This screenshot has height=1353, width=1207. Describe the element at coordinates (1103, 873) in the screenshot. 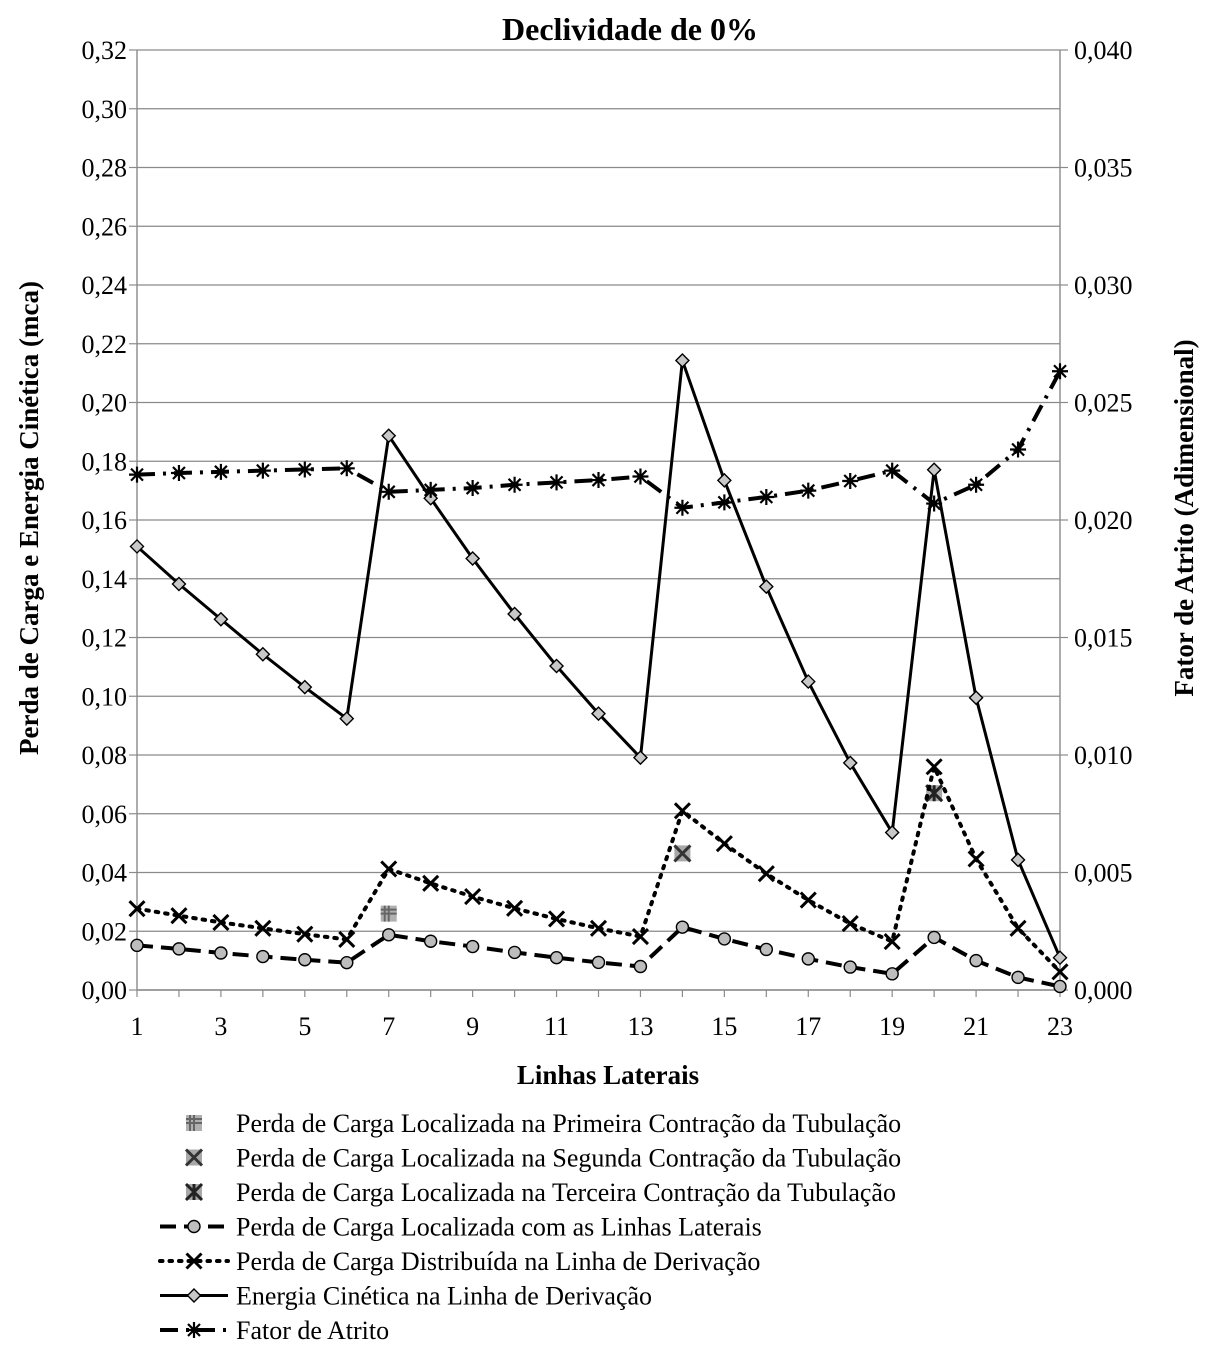

I see `y2-tick-label: 0,005` at that location.